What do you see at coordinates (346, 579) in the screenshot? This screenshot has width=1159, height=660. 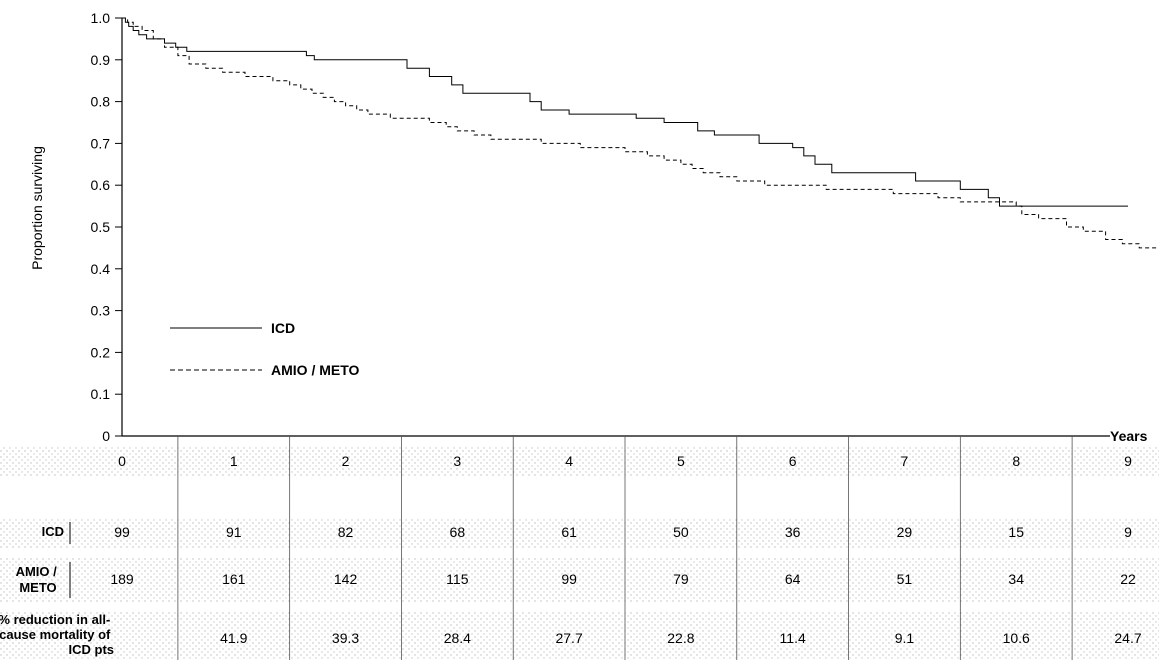 I see `table-cell: 142` at bounding box center [346, 579].